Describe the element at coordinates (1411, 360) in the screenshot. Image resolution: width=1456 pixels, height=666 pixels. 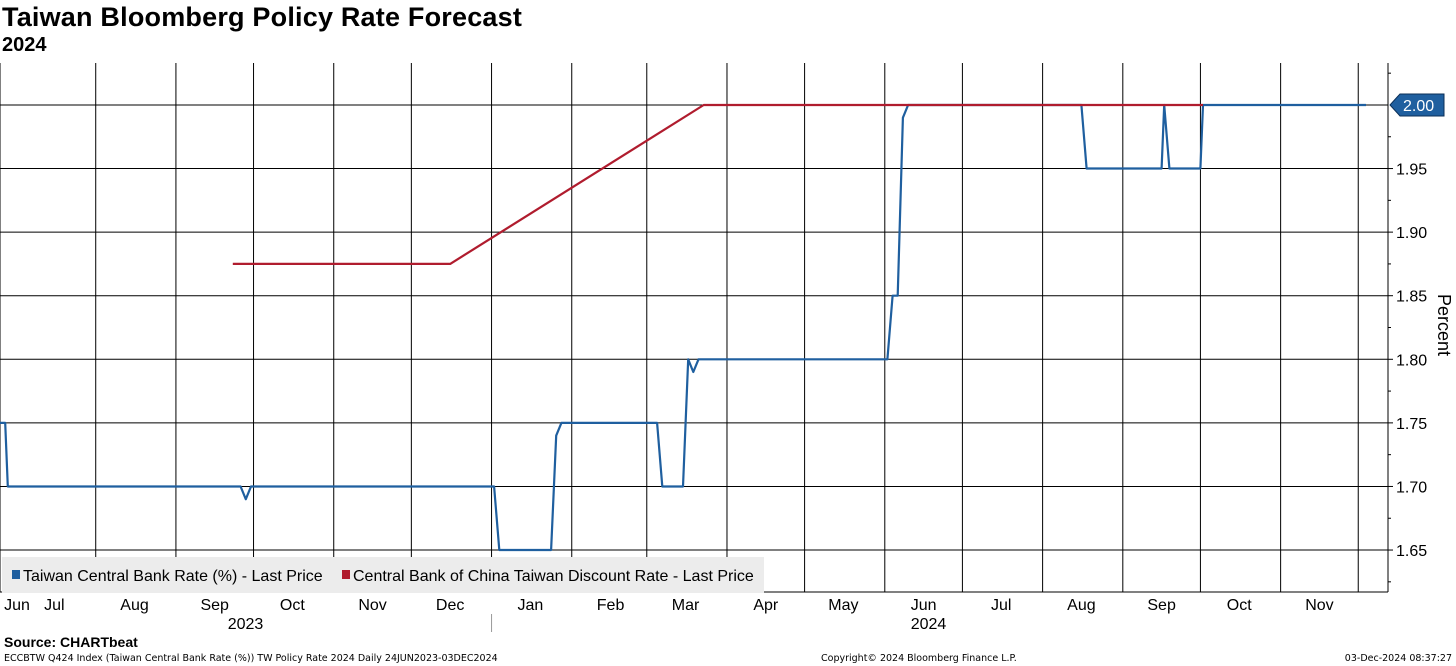
I see `y-tick-label: 1.80` at that location.